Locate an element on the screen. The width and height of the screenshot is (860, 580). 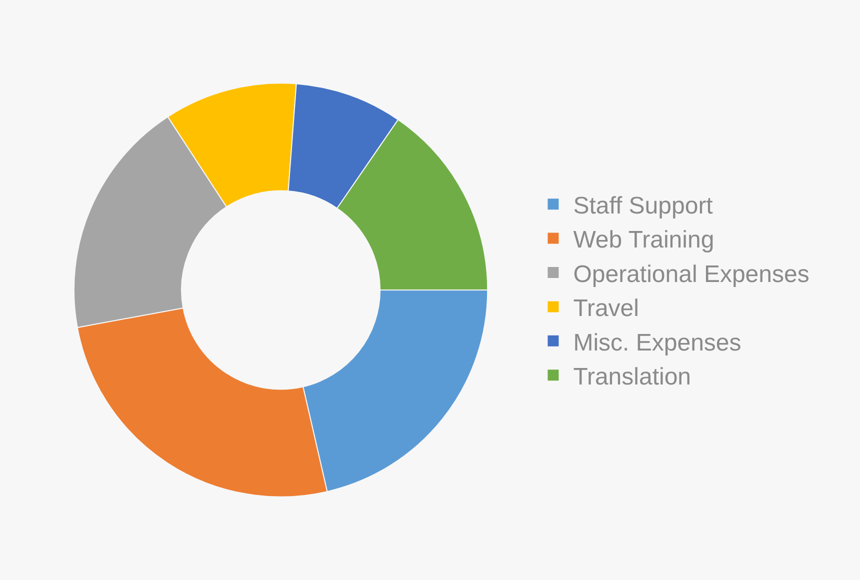
legend-label: Operational Expenses is located at coordinates (691, 274).